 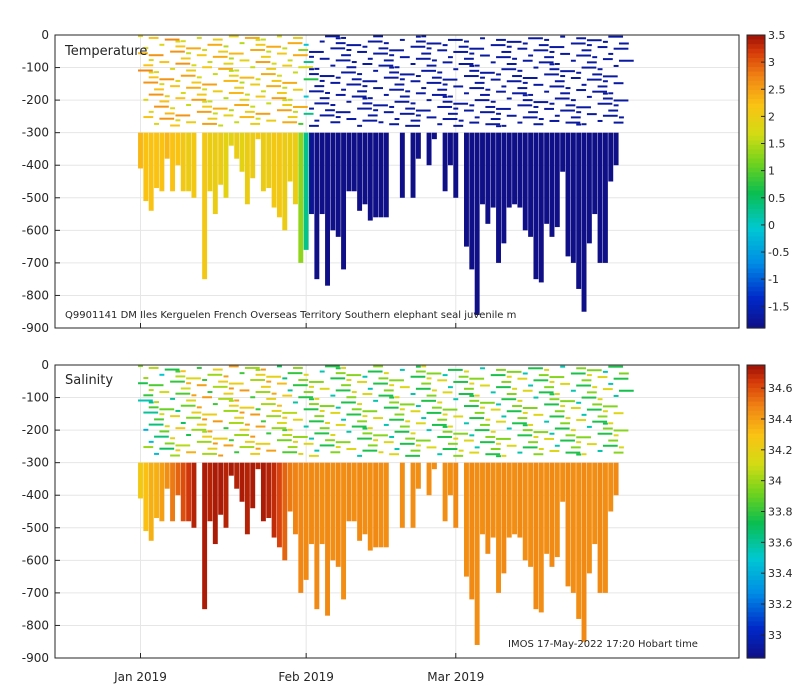 I want to click on salinity-panel-label: Salinity, so click(x=89, y=380).